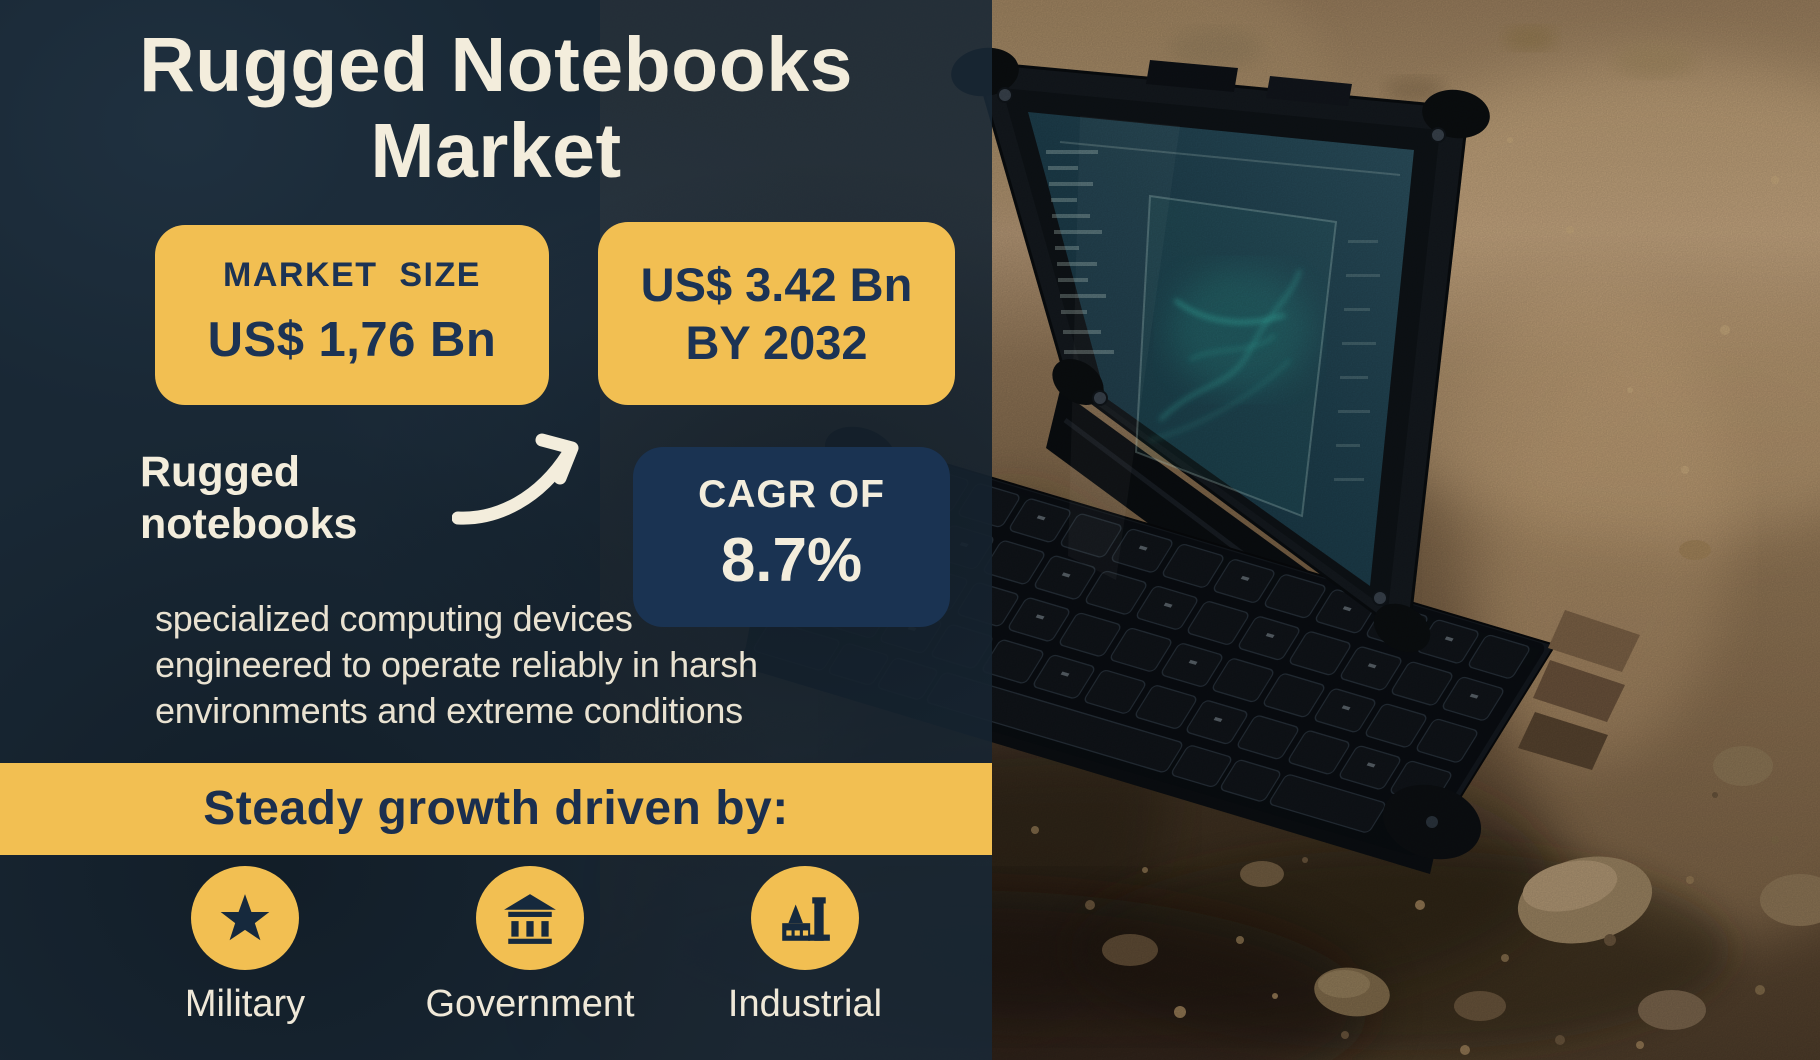  What do you see at coordinates (791, 560) in the screenshot?
I see `cagr-value: 8.7%` at bounding box center [791, 560].